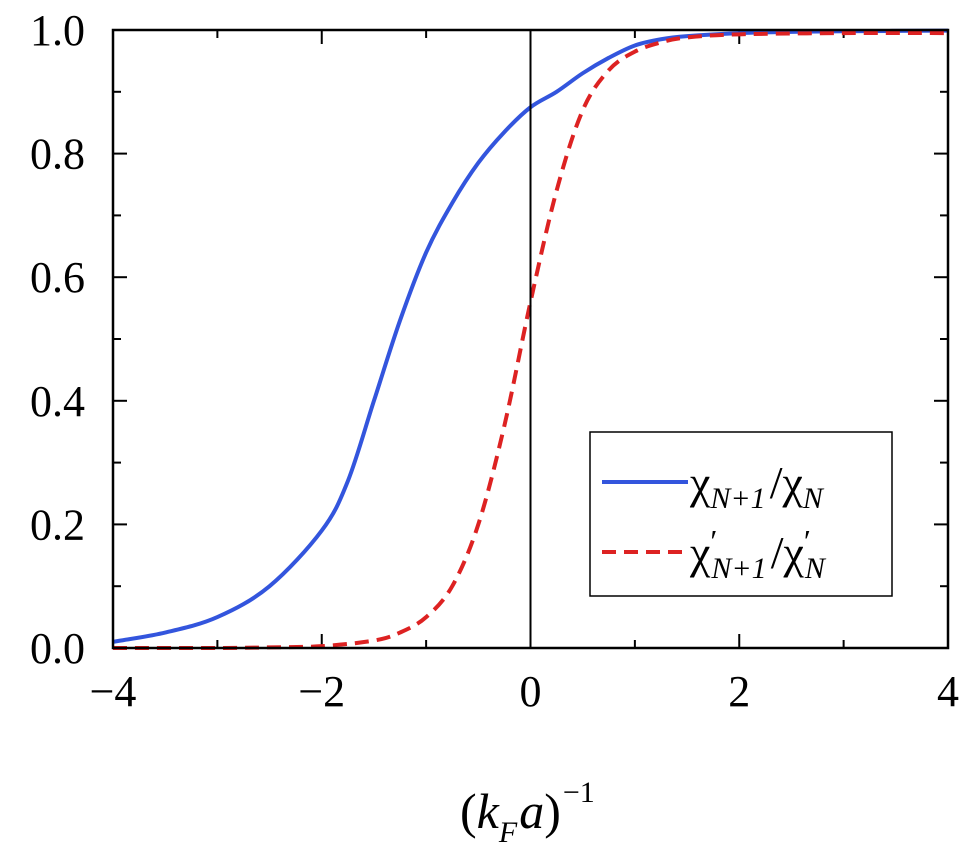 This screenshot has width=963, height=850. I want to click on y-tick-label: 0.6, so click(57, 277).